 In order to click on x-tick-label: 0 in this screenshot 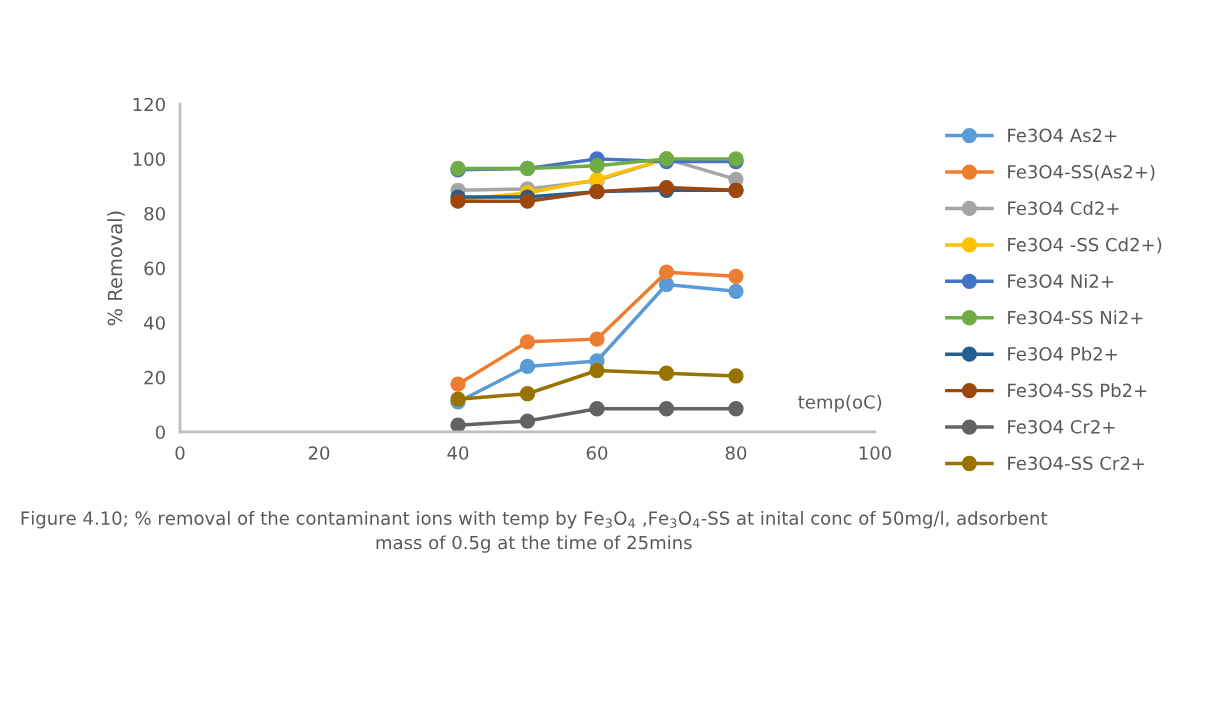, I will do `click(180, 453)`.